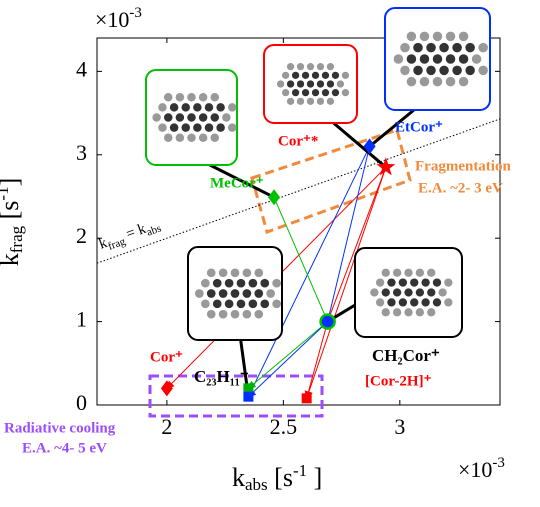  Describe the element at coordinates (406, 355) in the screenshot. I see `point-label: CH₂Cor⁺` at that location.